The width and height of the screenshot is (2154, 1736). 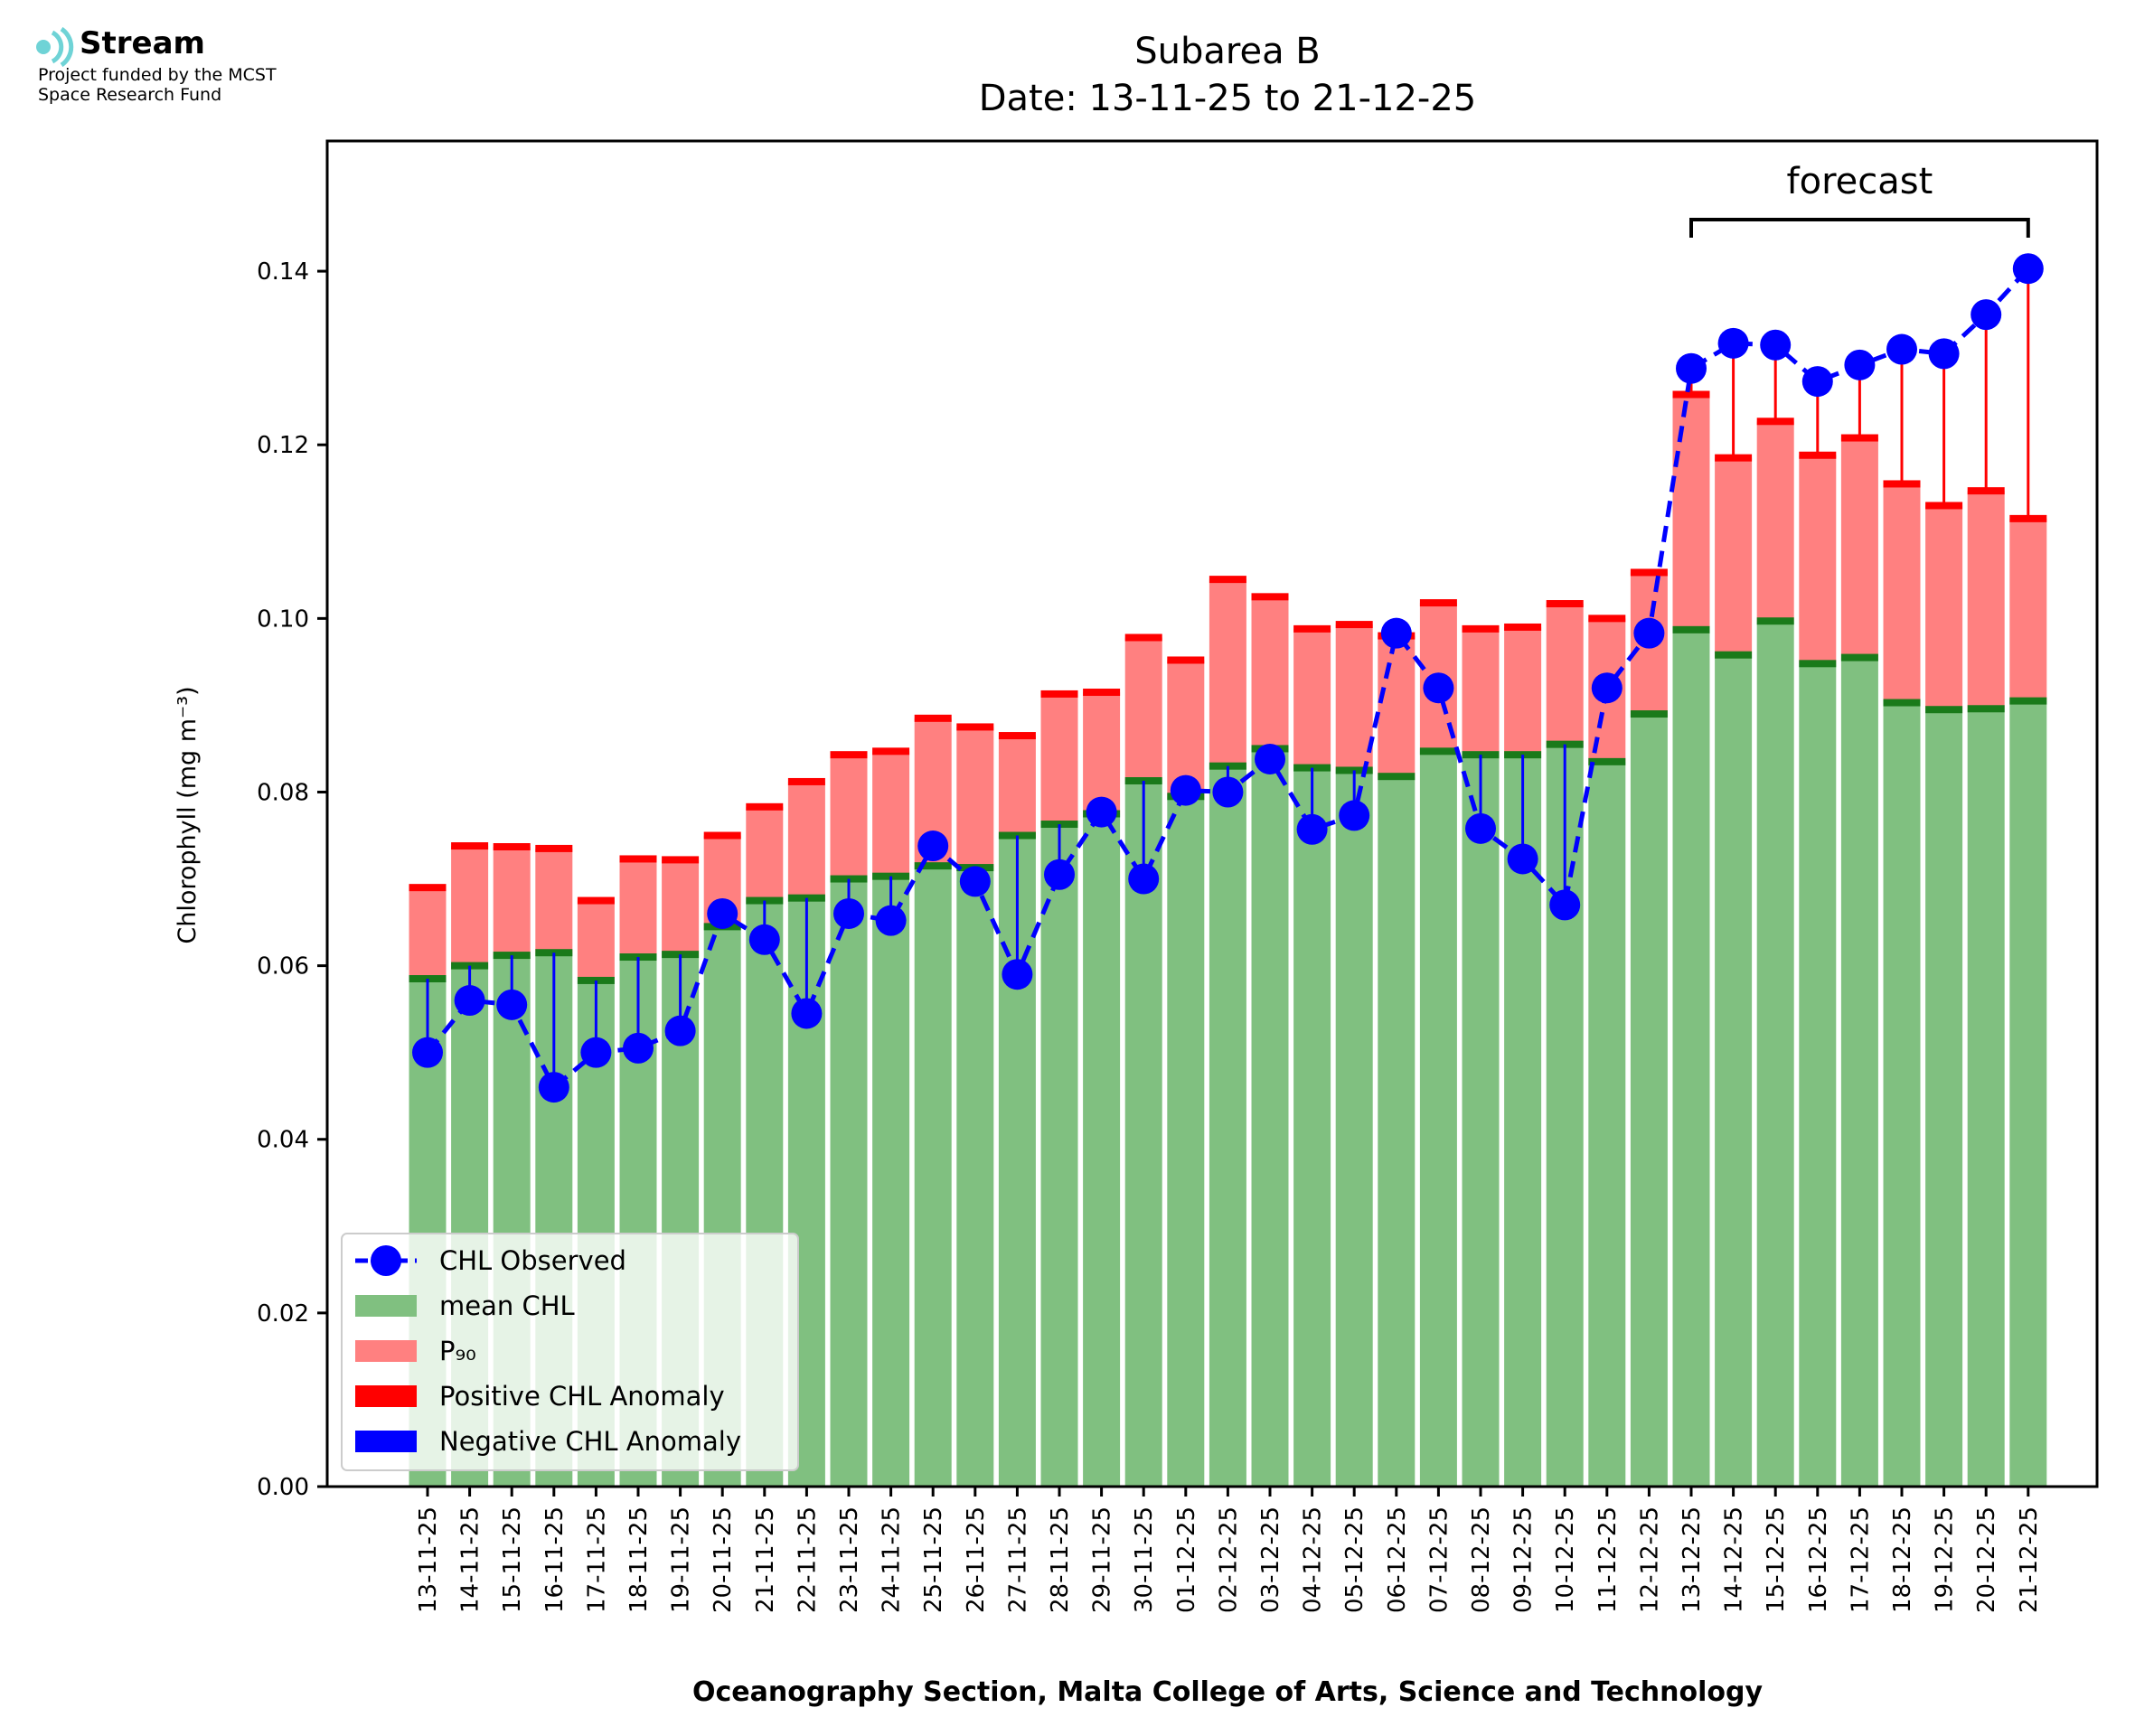 I want to click on x-tick-label: 14-12-25, so click(x=1734, y=1560).